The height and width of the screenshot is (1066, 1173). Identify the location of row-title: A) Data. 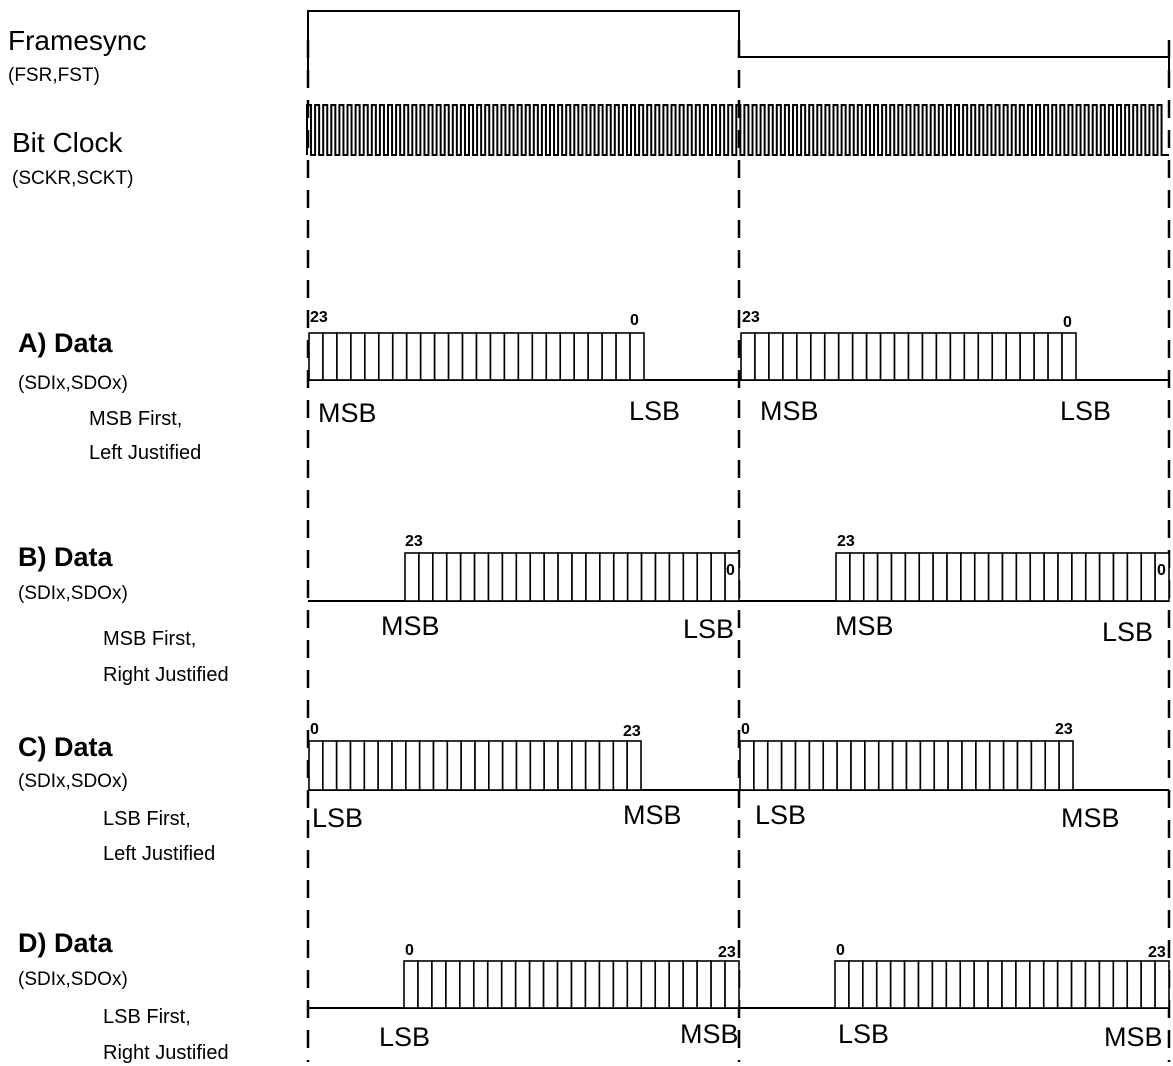
(65, 343).